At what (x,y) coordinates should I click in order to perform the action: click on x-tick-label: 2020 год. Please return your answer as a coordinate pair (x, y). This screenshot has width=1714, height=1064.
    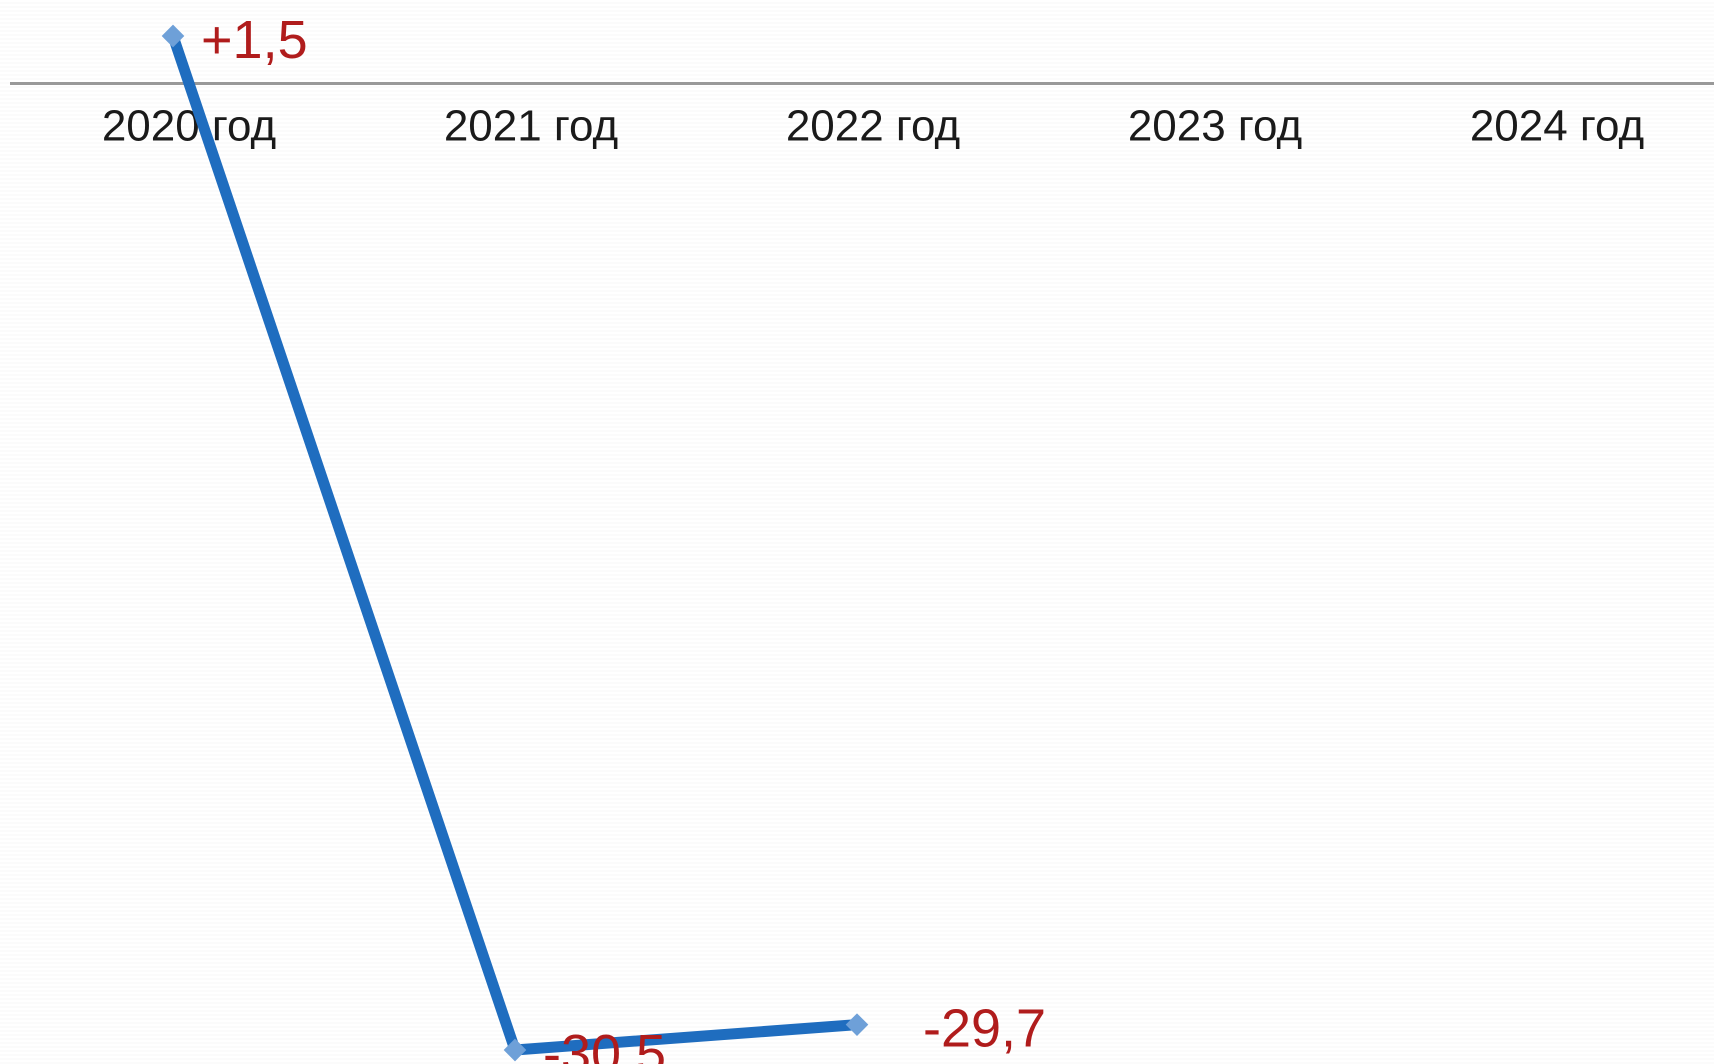
    Looking at the image, I should click on (189, 126).